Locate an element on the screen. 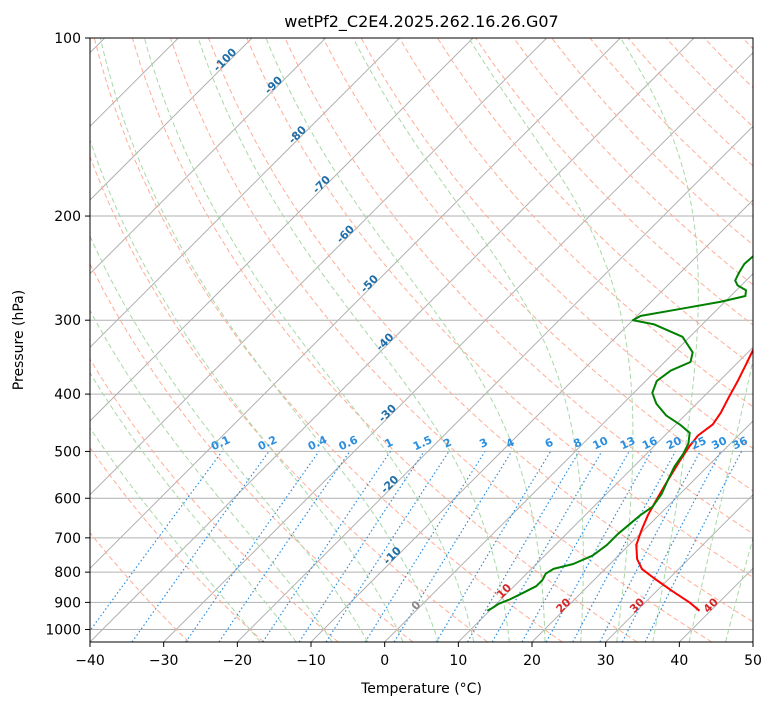 The image size is (775, 708). x-tick-label: −40 is located at coordinates (90, 661).